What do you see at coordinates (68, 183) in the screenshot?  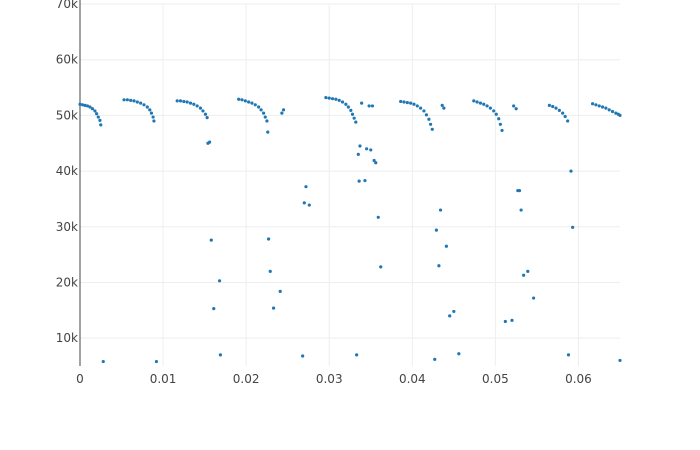 I see `y-axis: 10k 20k 30k 40k 50k 60k 70k` at bounding box center [68, 183].